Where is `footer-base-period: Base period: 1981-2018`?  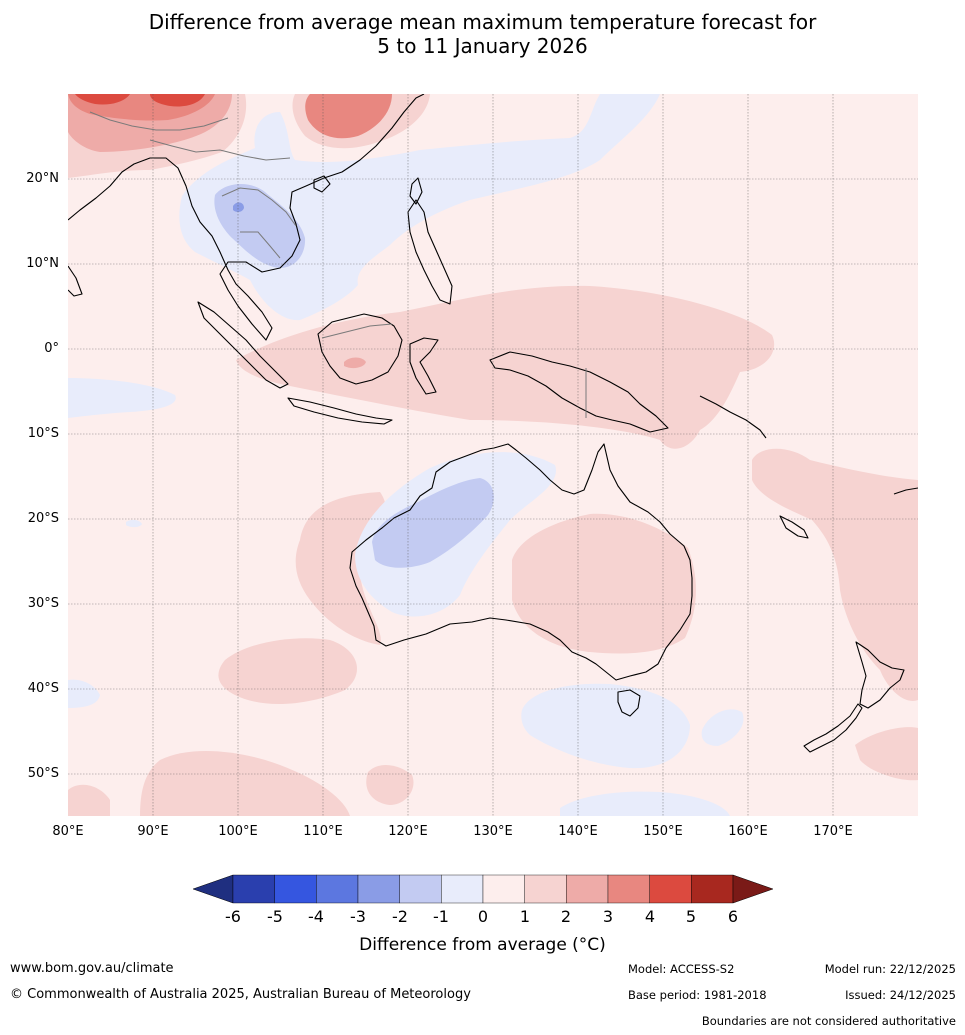 footer-base-period: Base period: 1981-2018 is located at coordinates (697, 995).